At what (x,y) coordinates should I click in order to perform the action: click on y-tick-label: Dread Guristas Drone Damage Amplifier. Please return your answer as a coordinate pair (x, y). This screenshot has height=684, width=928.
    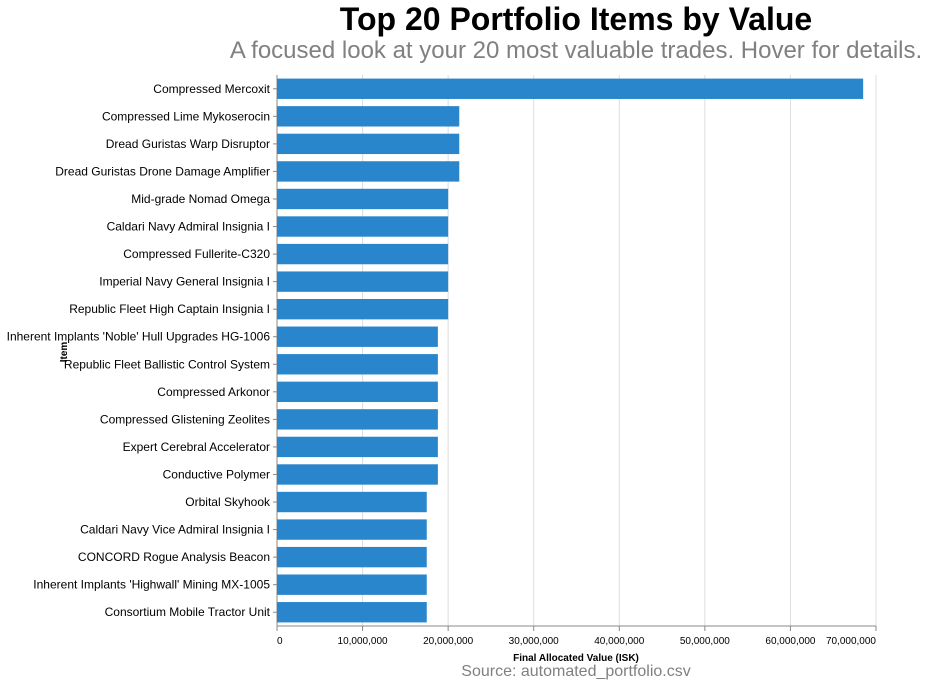
    Looking at the image, I should click on (162, 171).